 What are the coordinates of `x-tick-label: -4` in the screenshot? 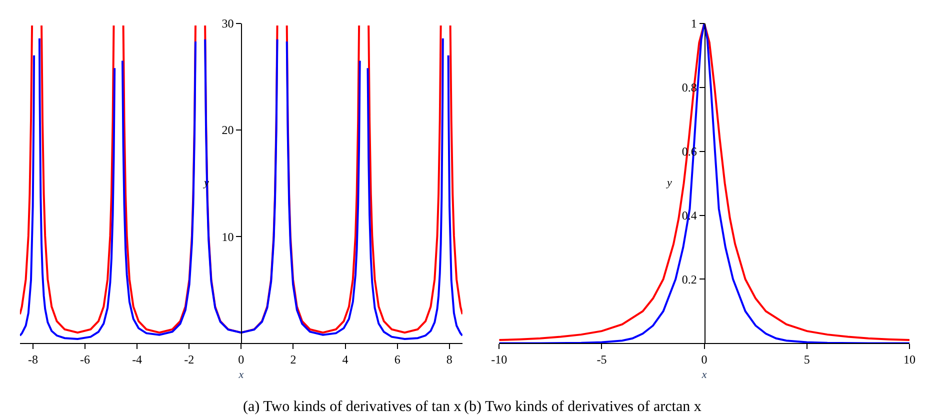 It's located at (137, 359).